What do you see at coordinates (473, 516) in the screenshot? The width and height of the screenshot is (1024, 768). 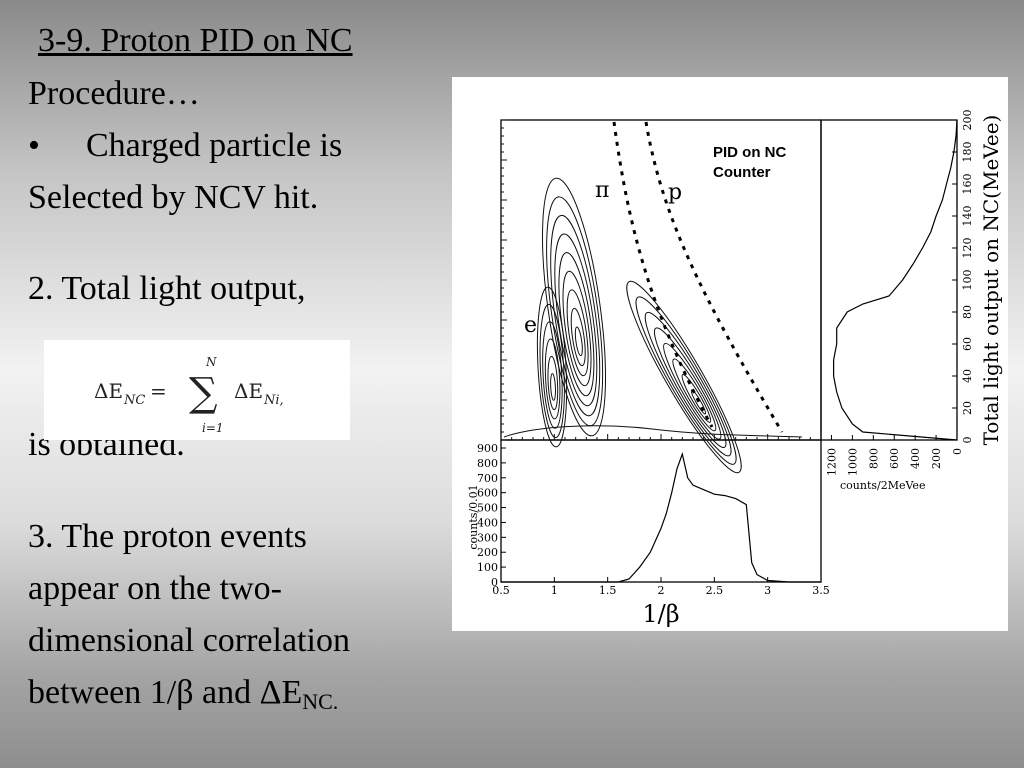 I see `lower-ylabel: counts/0.01` at bounding box center [473, 516].